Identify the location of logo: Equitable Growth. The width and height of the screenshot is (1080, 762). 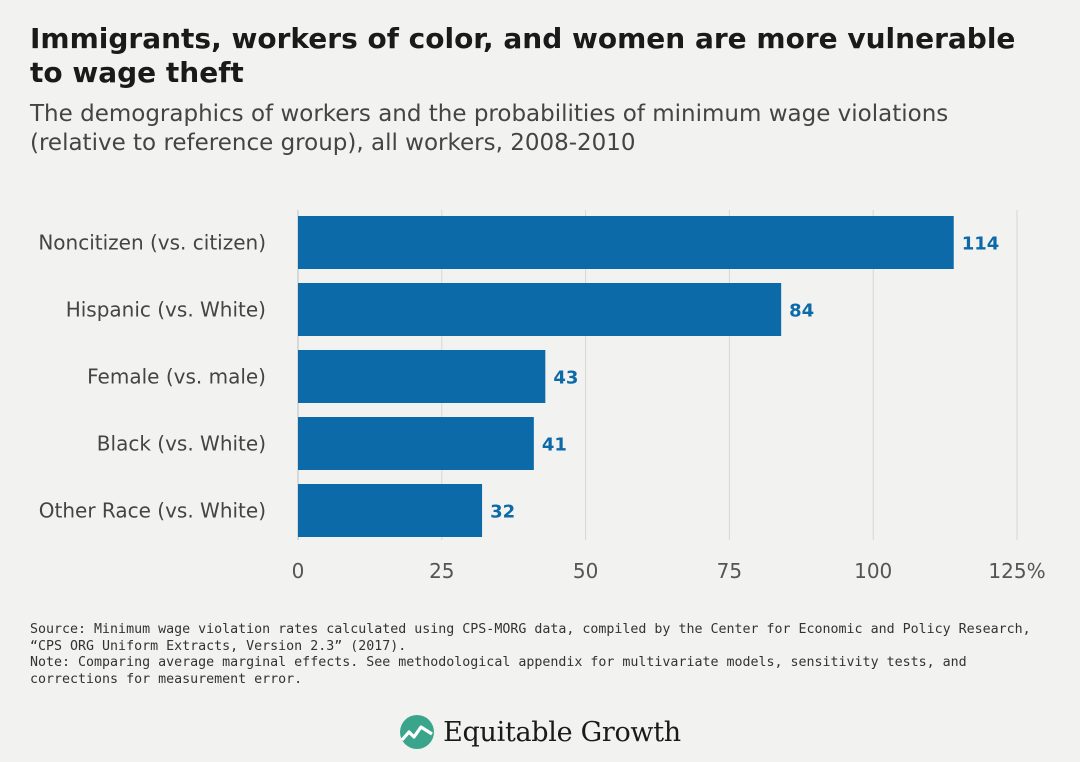
(540, 732).